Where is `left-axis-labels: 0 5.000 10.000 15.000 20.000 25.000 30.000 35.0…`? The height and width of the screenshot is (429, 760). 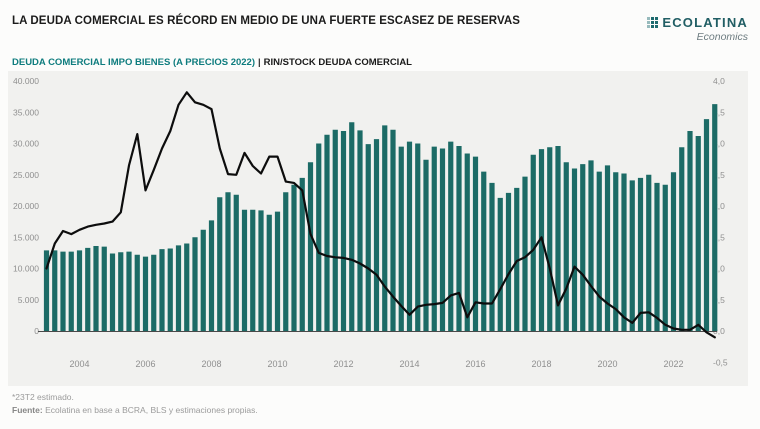
left-axis-labels: 0 5.000 10.000 15.000 20.000 25.000 30.000 35.0… is located at coordinates (26, 206).